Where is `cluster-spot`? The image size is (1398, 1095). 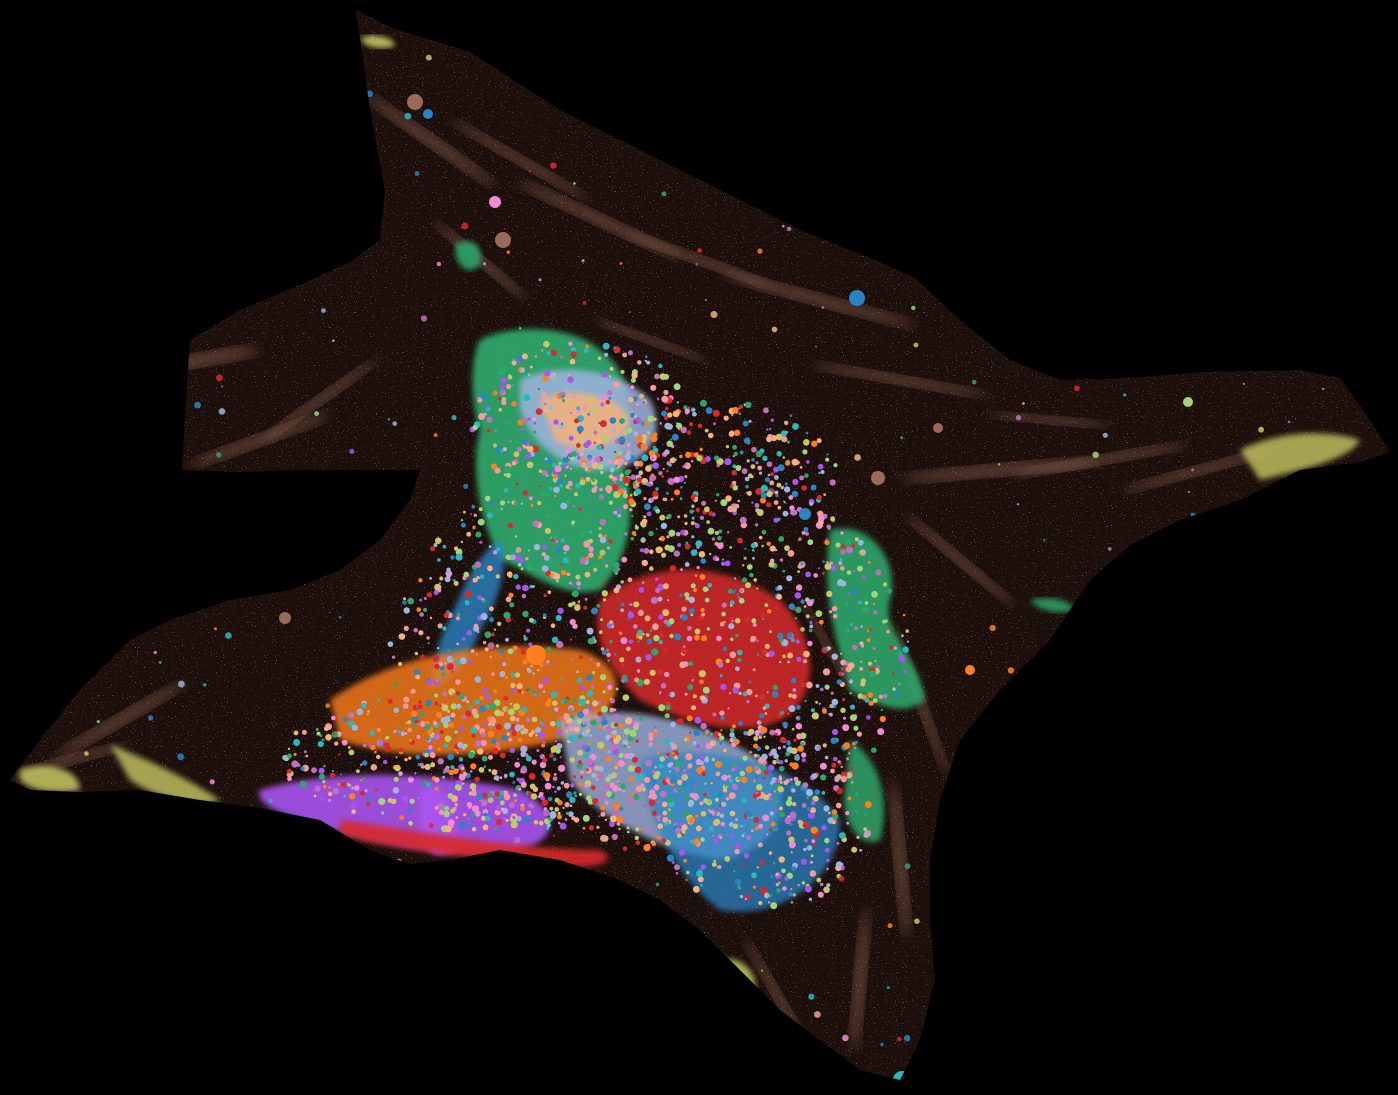
cluster-spot is located at coordinates (857, 298).